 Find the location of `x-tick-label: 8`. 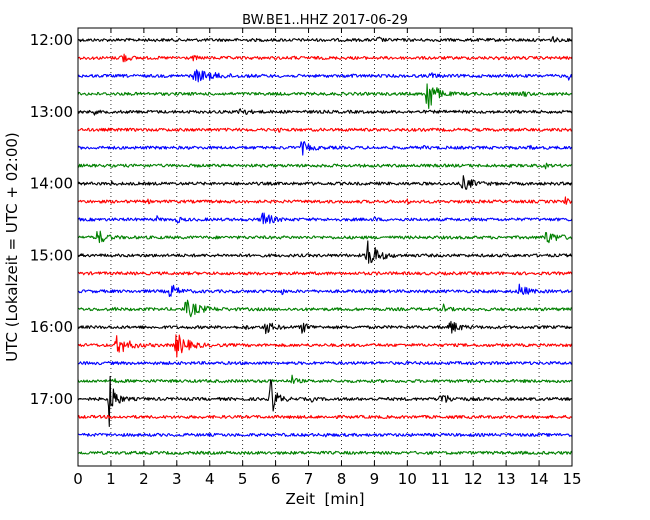

x-tick-label: 8 is located at coordinates (342, 479).